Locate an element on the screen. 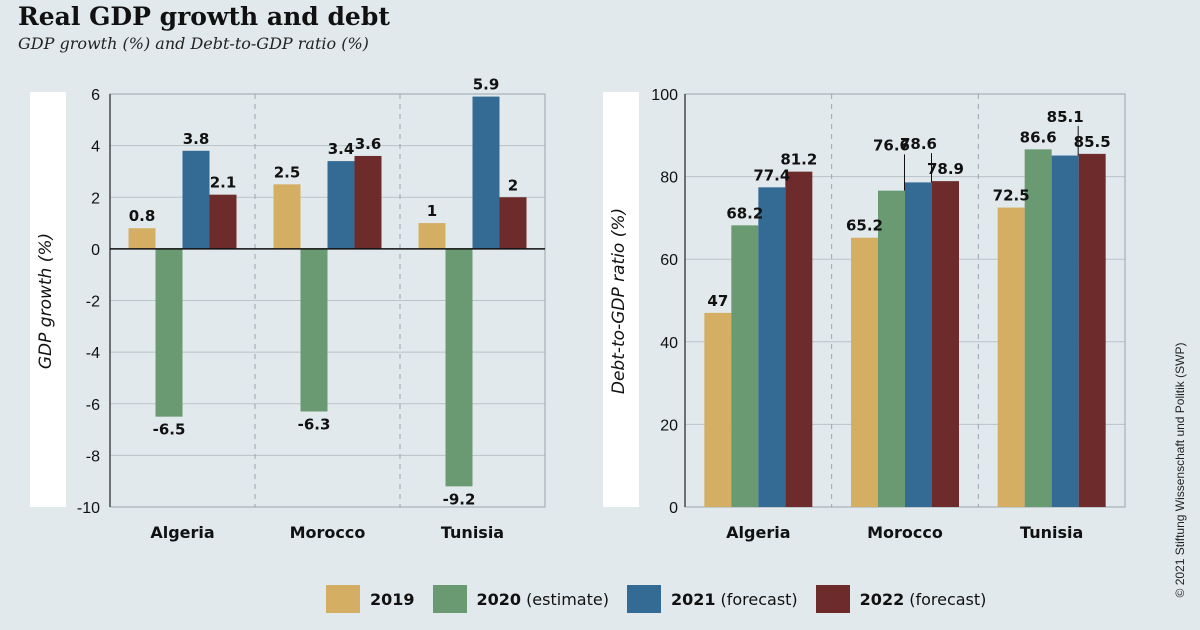 Image resolution: width=1200 pixels, height=630 pixels. debt-data-label: 72.5 is located at coordinates (1011, 196).